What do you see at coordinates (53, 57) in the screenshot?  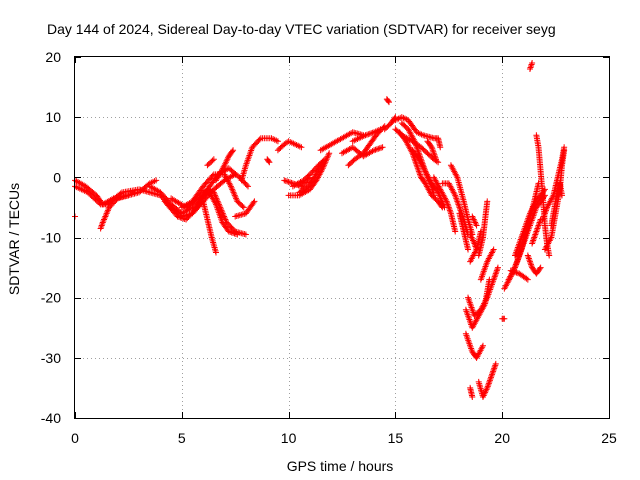 I see `y-tick-label: 20` at bounding box center [53, 57].